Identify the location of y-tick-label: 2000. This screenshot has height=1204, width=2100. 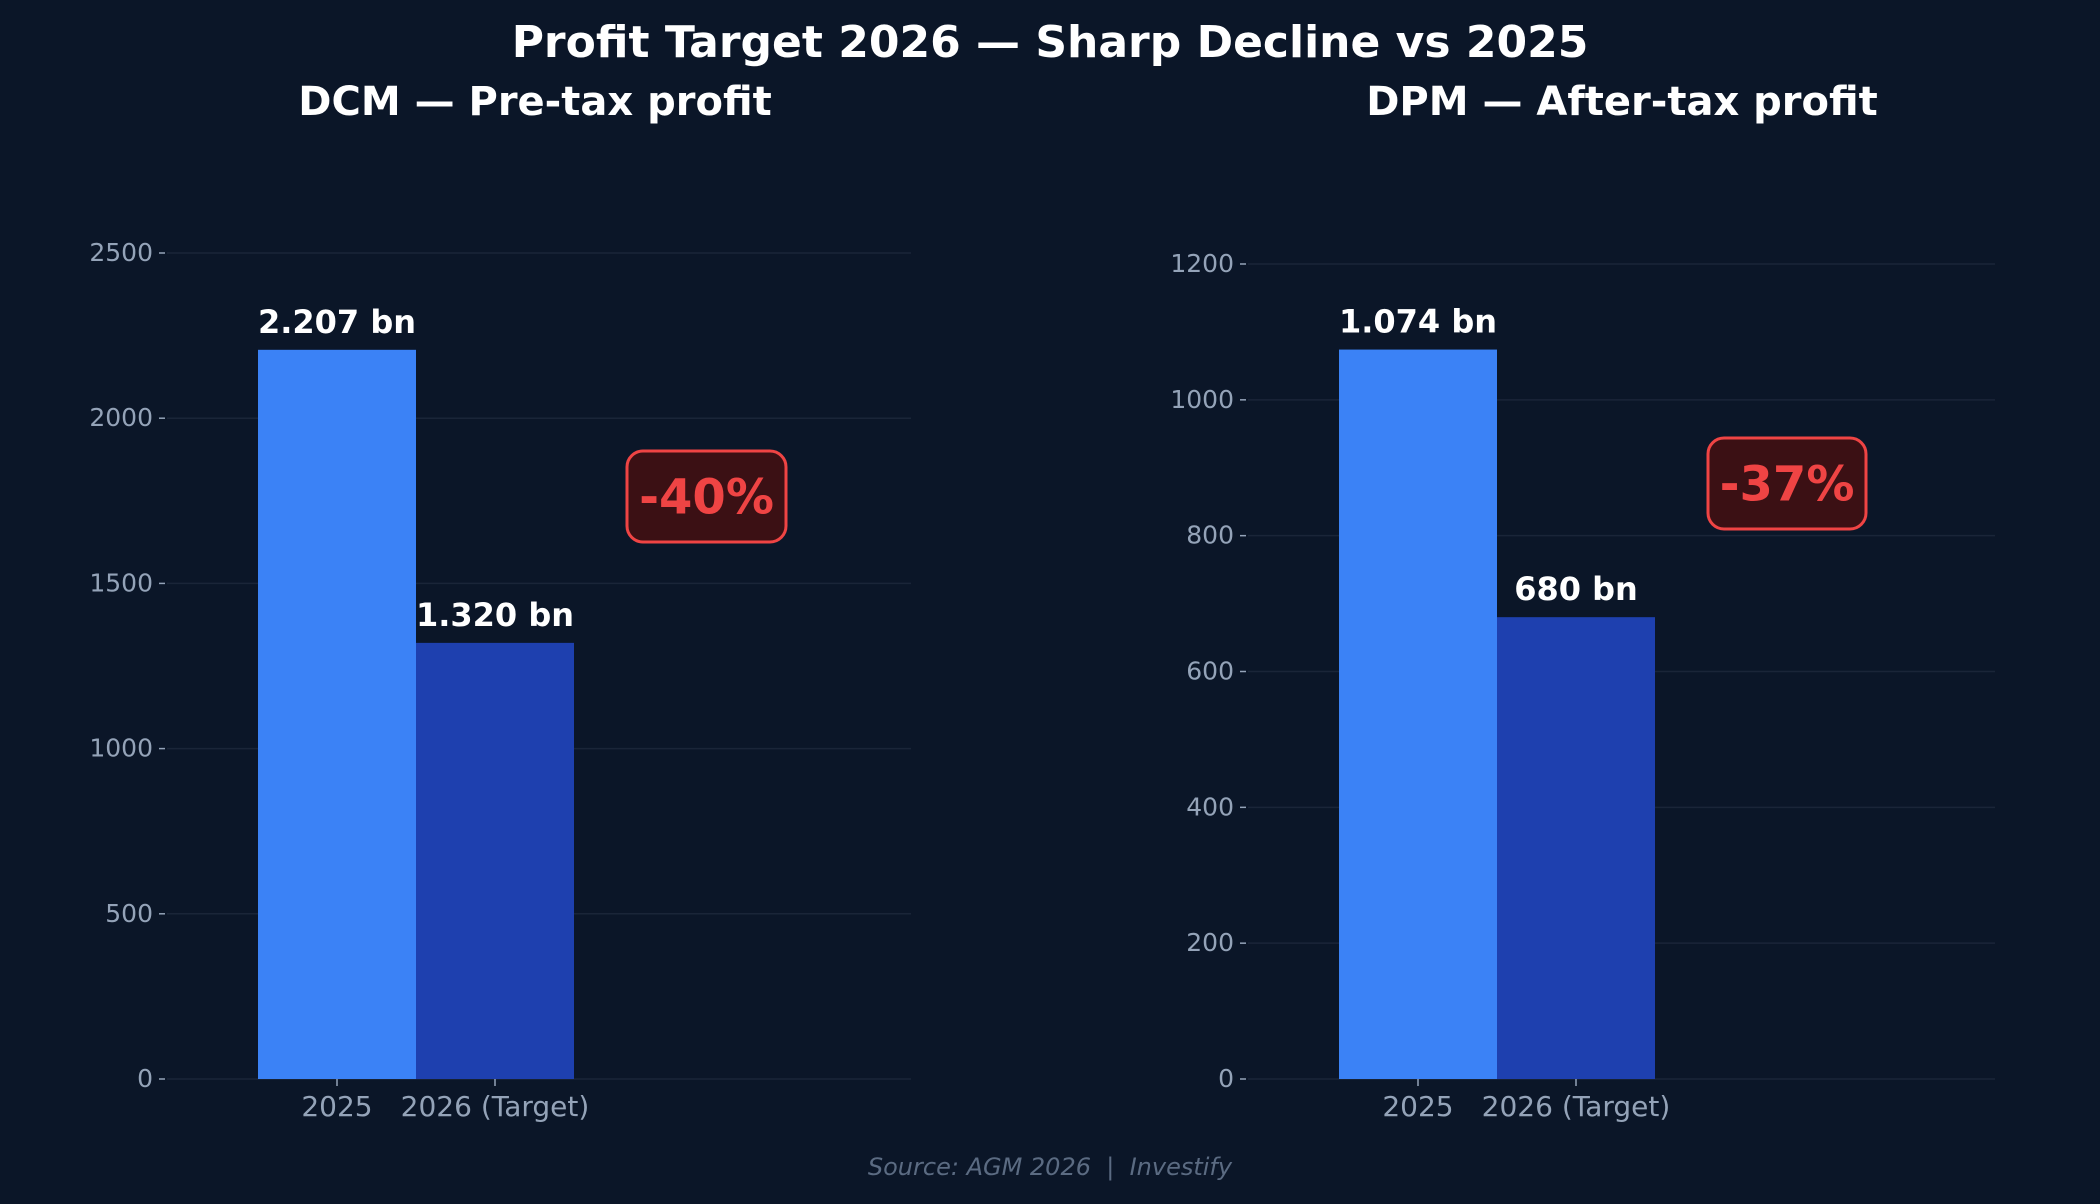
(121, 417).